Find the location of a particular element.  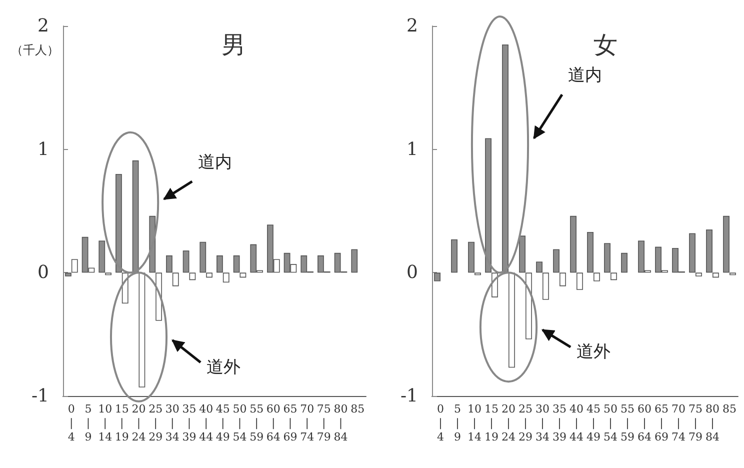

y-axis-title: （千人） is located at coordinates (35, 50).